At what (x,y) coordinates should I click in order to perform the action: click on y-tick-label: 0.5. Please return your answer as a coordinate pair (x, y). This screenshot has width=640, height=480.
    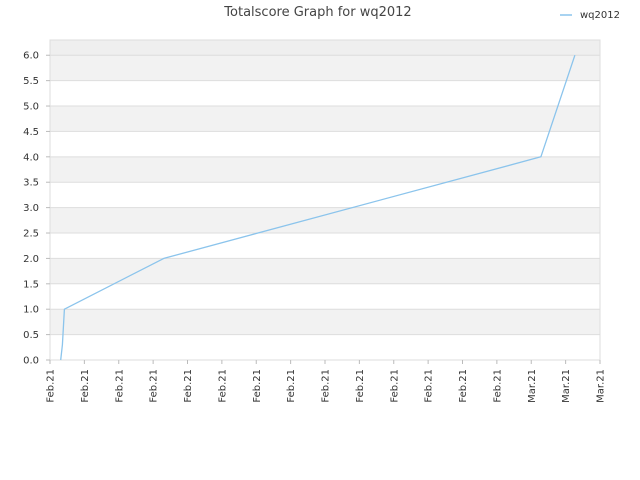
    Looking at the image, I should click on (31, 335).